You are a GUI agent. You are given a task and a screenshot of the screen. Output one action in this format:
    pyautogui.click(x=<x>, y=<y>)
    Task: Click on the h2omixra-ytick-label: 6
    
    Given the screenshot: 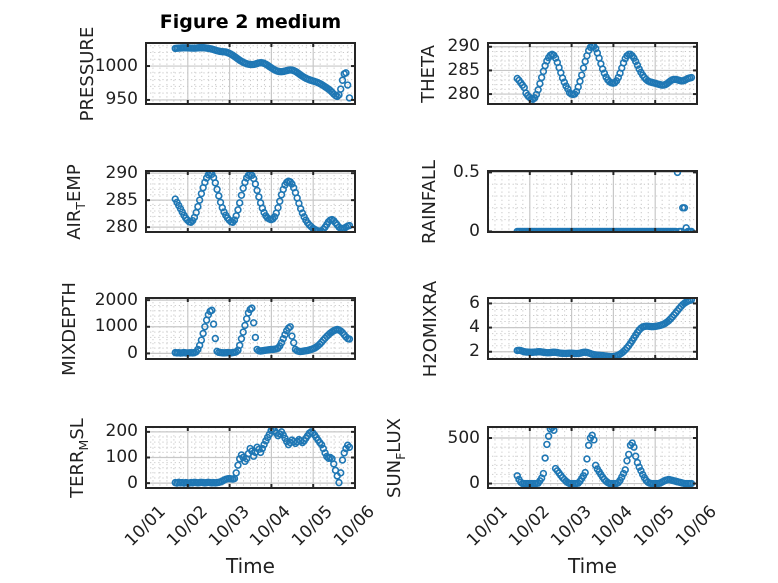 What is the action you would take?
    pyautogui.click(x=474, y=302)
    